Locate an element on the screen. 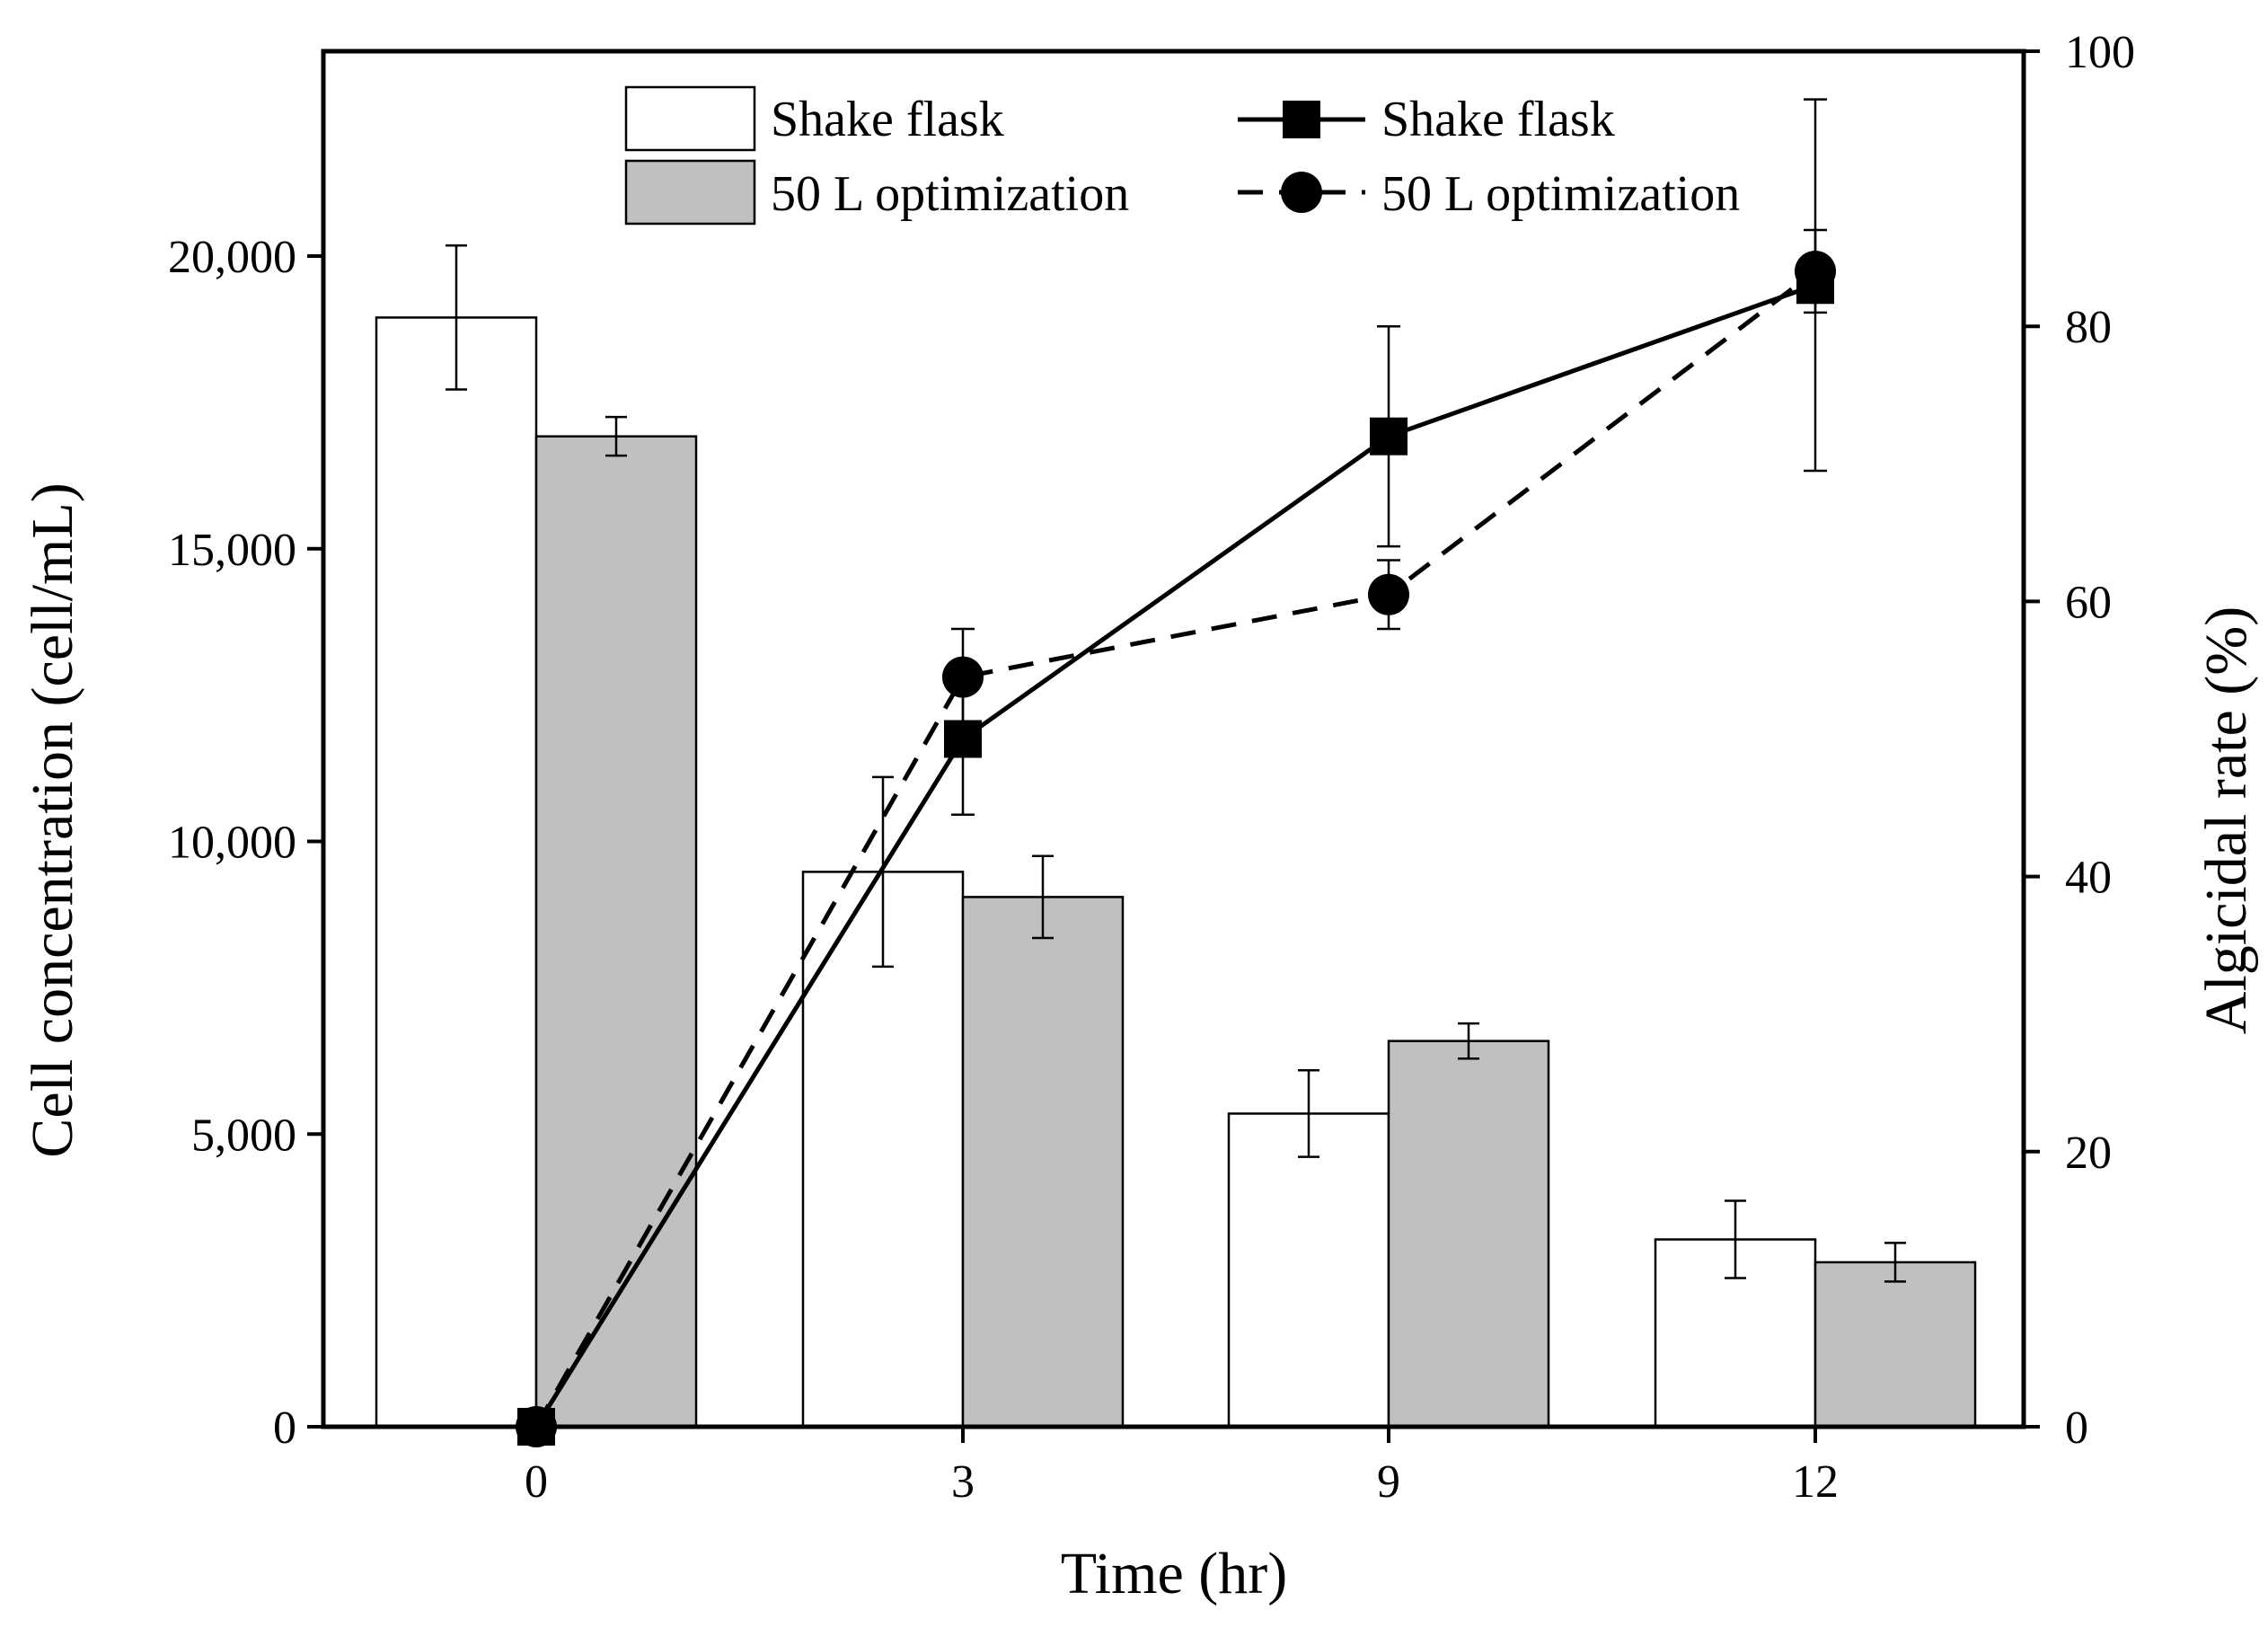 The height and width of the screenshot is (1628, 2268). legend-label-line-50l-optimization: 50 L optimization is located at coordinates (1560, 194).